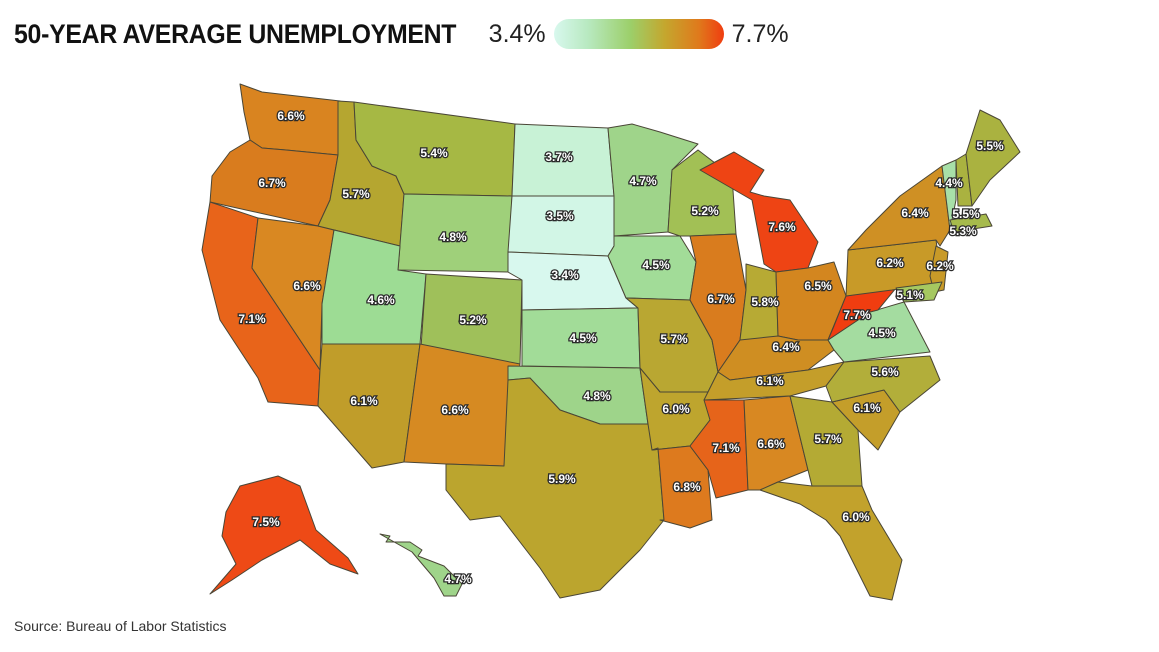 The height and width of the screenshot is (652, 1159). Describe the element at coordinates (771, 444) in the screenshot. I see `state-label-al: 6.6%` at that location.